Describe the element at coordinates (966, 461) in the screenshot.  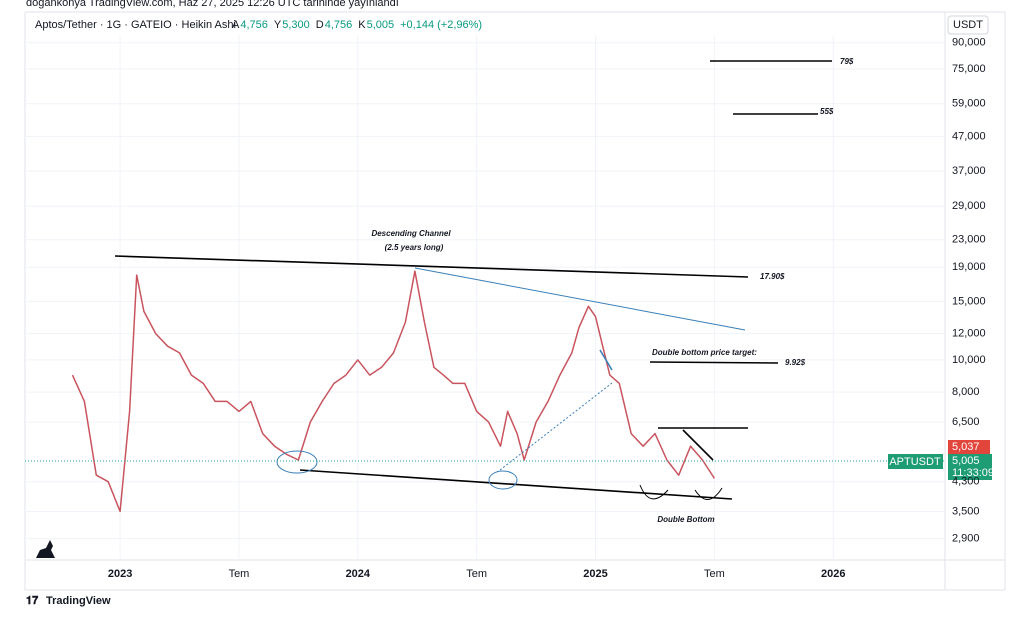
I see `price-badge-text: 5,005` at that location.